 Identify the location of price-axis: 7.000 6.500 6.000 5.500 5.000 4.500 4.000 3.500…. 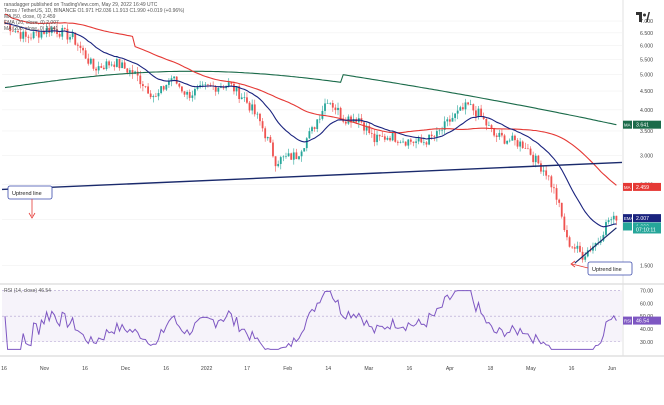
(642, 144).